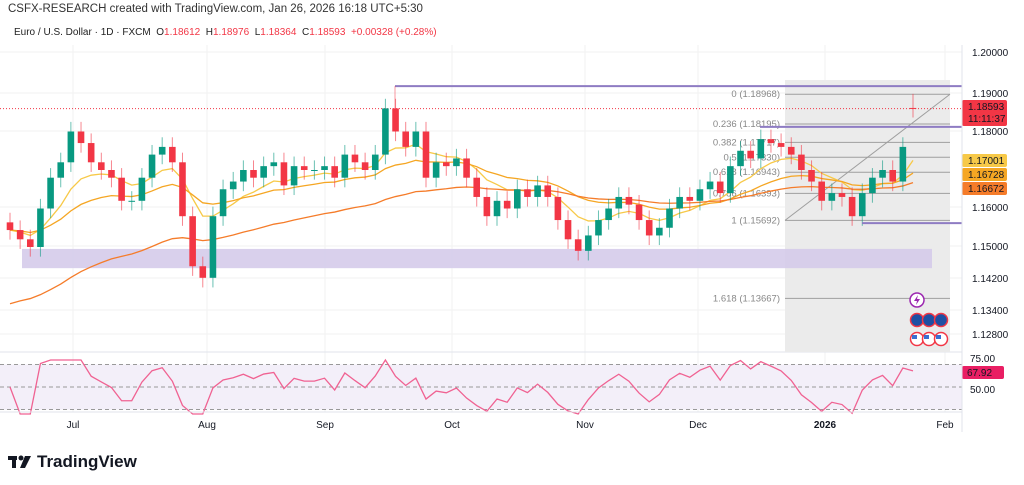 The image size is (1024, 485). What do you see at coordinates (19, 461) in the screenshot?
I see `tv-logo-icon` at bounding box center [19, 461].